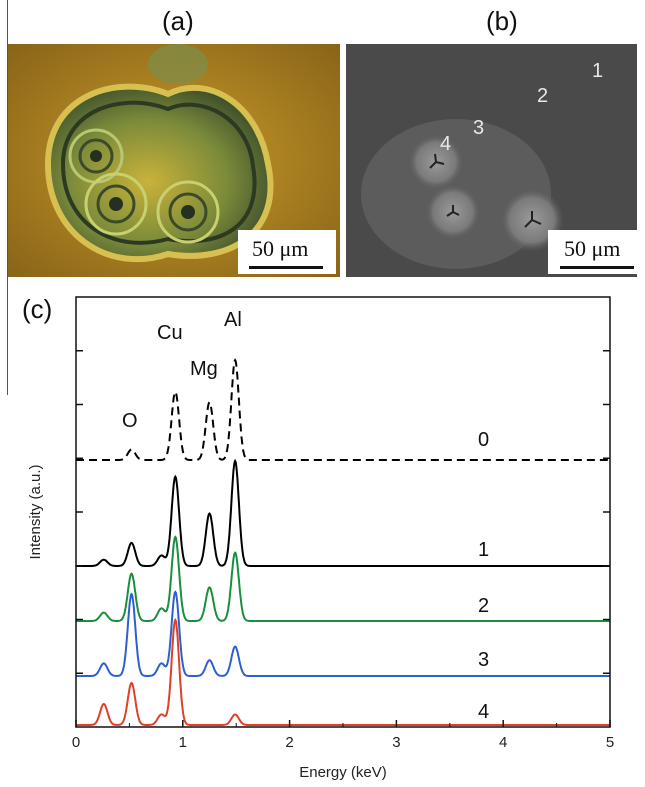 The height and width of the screenshot is (787, 645). Describe the element at coordinates (35, 511) in the screenshot. I see `y-axis-label: Intensity (a.u.)` at that location.